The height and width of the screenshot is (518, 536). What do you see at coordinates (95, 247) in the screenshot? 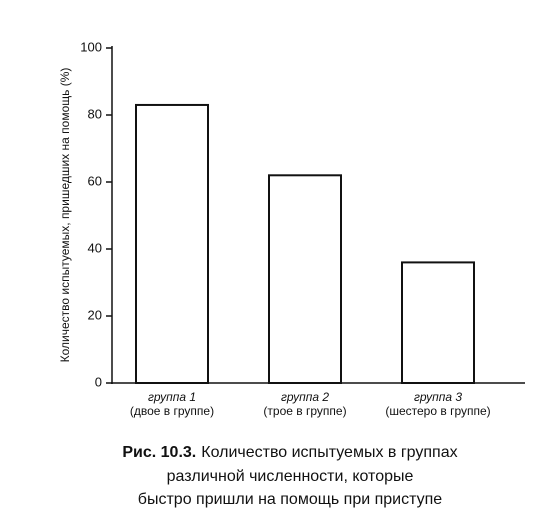
I see `y-tick-label: 40` at bounding box center [95, 247].